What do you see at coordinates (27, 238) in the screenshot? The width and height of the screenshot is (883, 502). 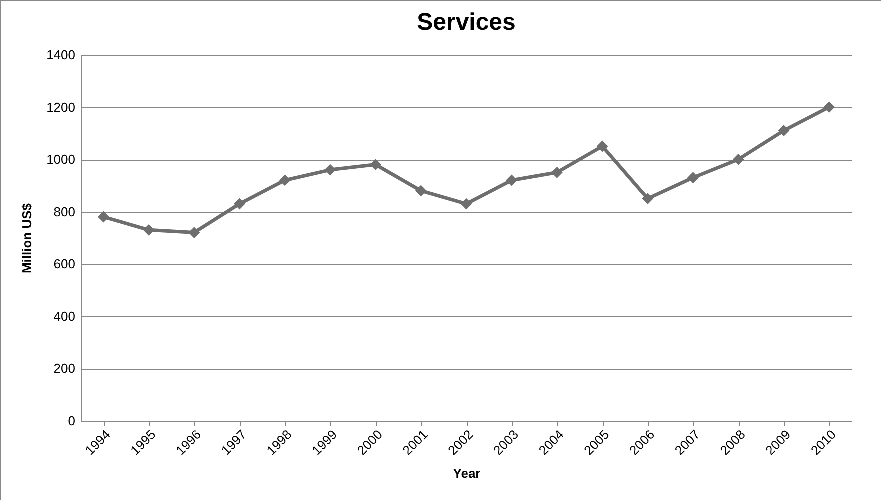 I see `y-axis-title: Million US$` at bounding box center [27, 238].